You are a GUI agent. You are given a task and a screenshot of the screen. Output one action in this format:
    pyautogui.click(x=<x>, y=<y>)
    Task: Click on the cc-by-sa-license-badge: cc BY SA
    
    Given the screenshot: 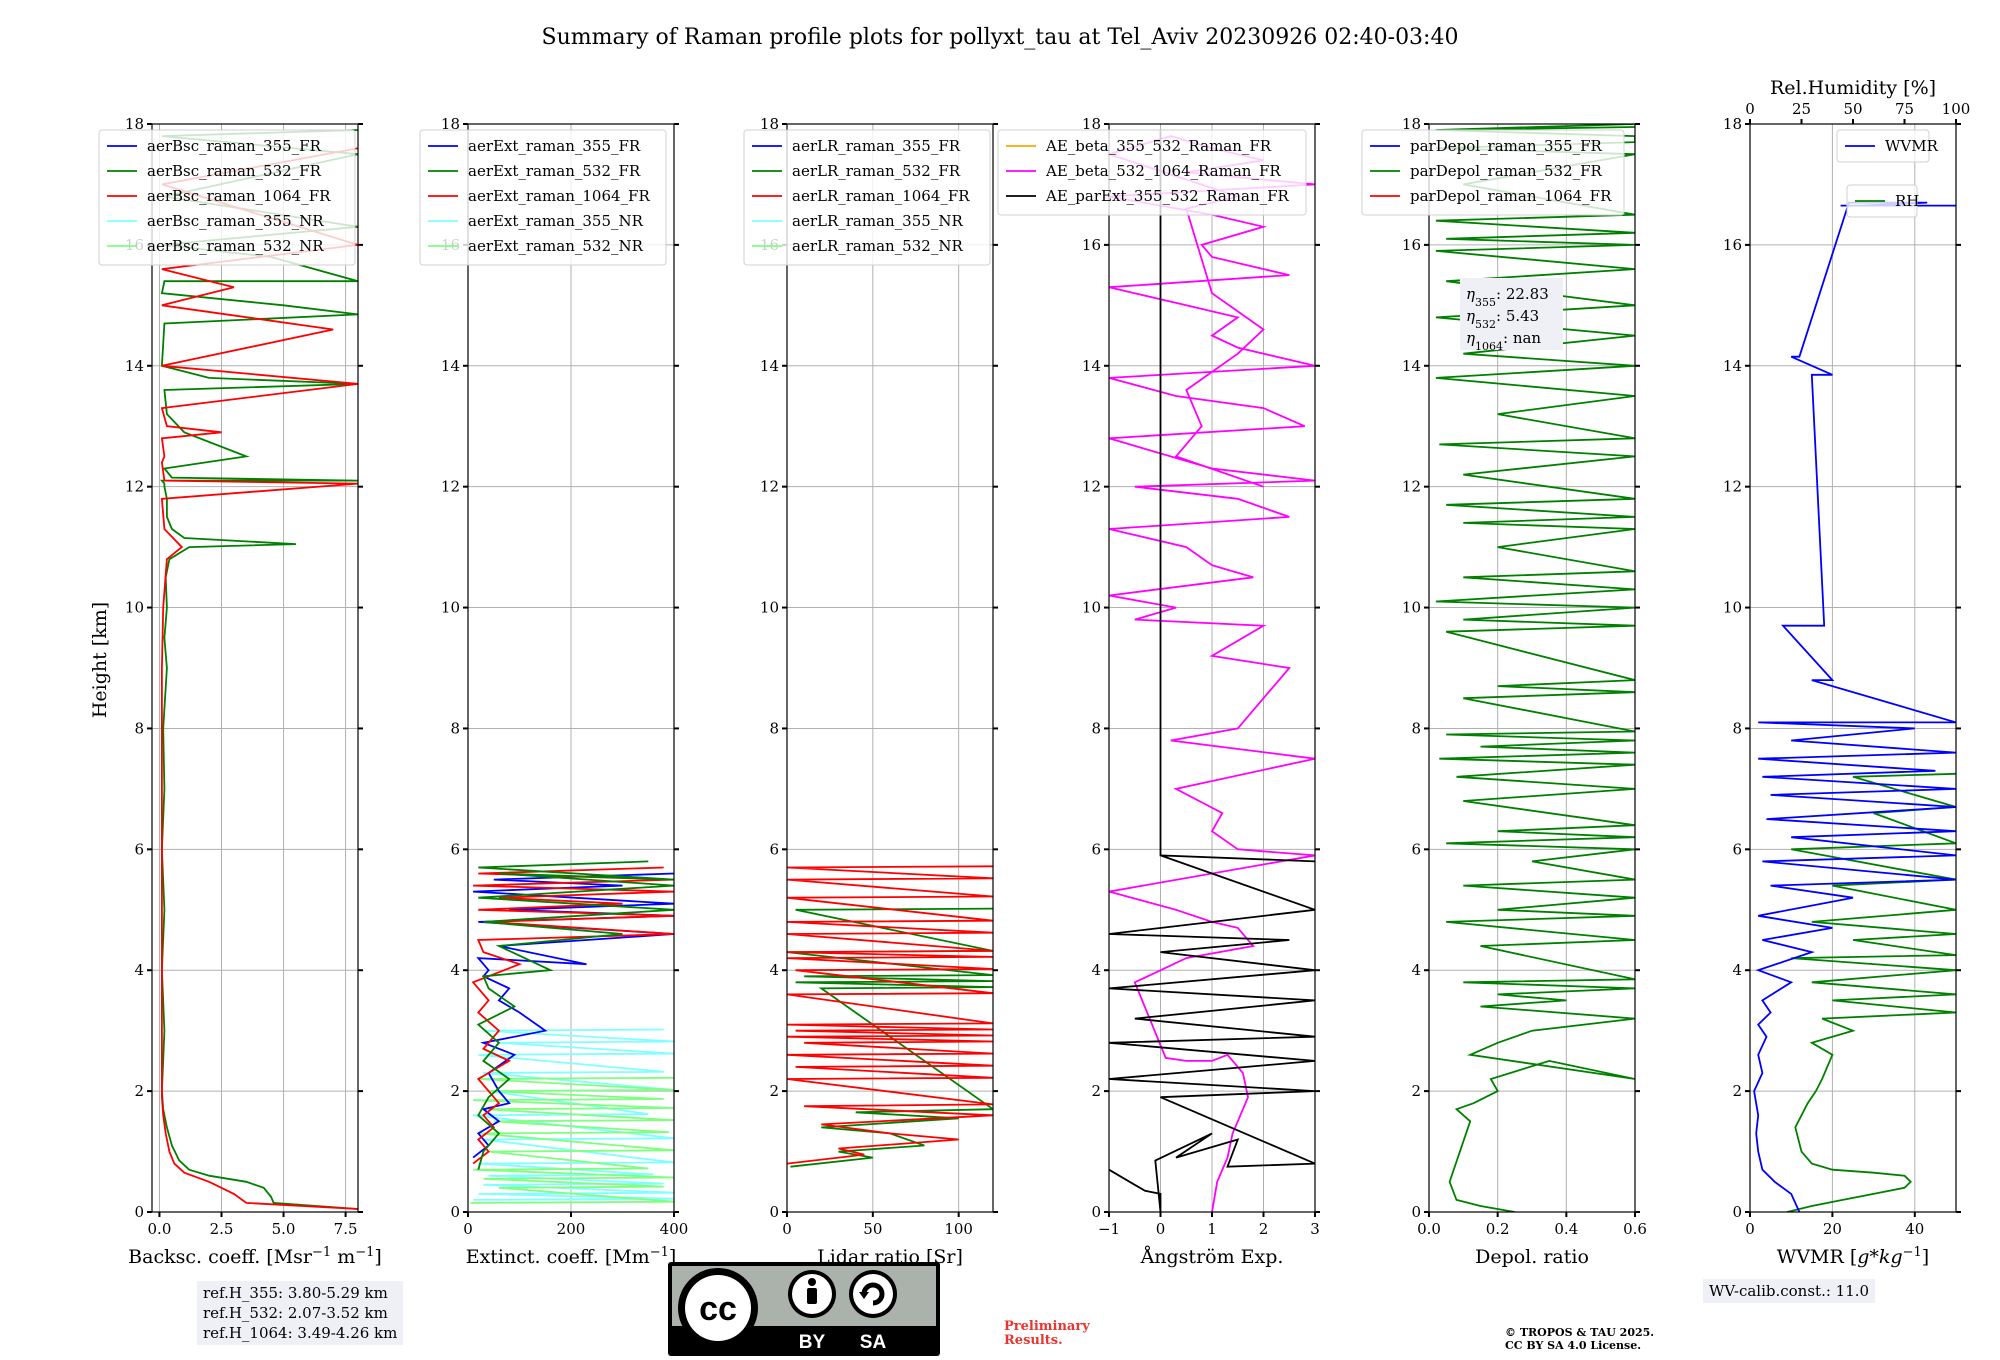 What is the action you would take?
    pyautogui.click(x=804, y=1309)
    